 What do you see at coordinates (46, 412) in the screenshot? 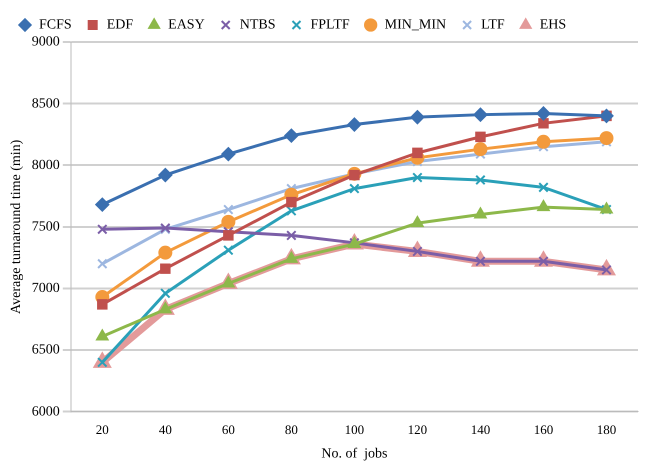
I see `y-tick-label: 6000` at bounding box center [46, 412].